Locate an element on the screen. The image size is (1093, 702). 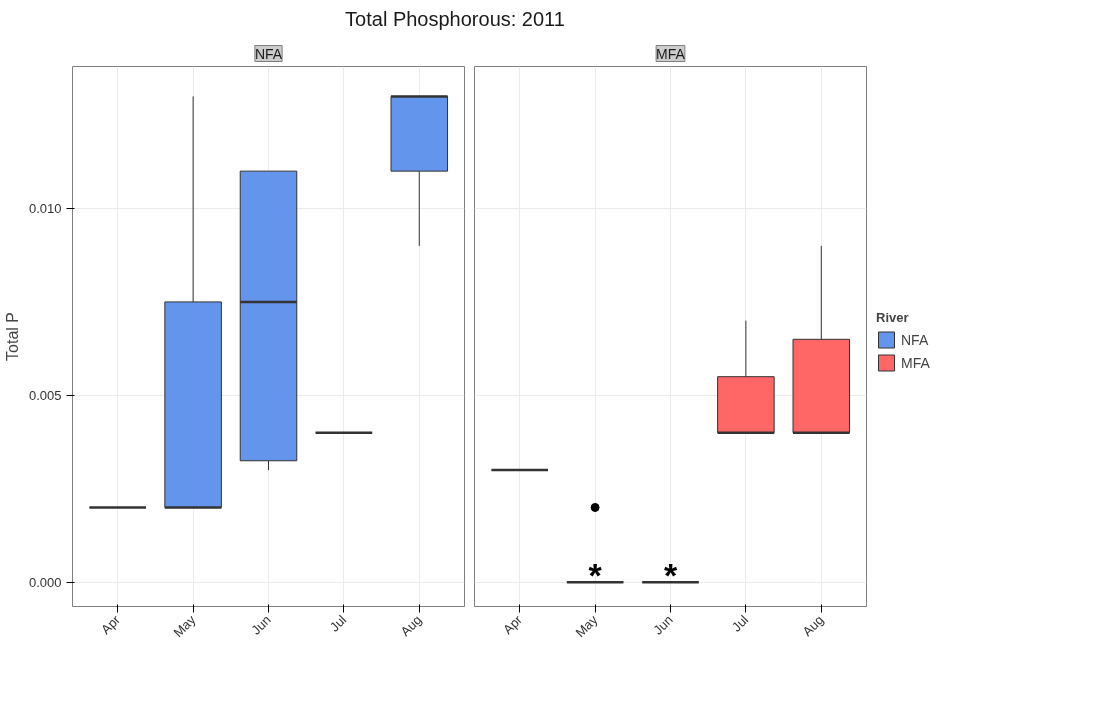
chart-title: Total Phosphorous: 2011 is located at coordinates (455, 19).